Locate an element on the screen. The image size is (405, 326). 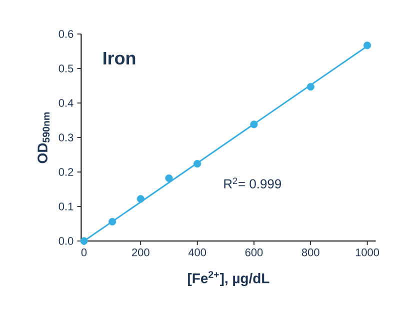
y-tick-label: 0.3 is located at coordinates (66, 138).